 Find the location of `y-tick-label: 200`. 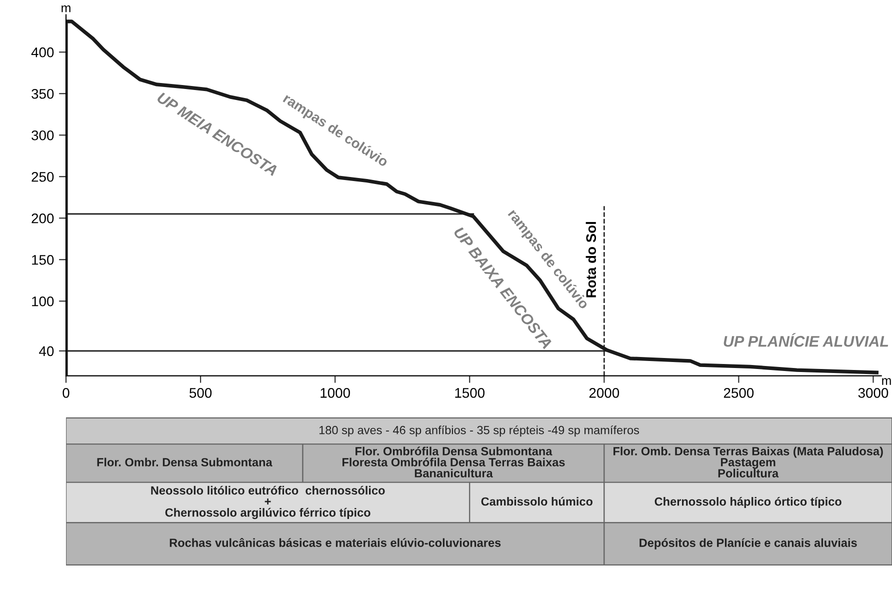

y-tick-label: 200 is located at coordinates (43, 218).